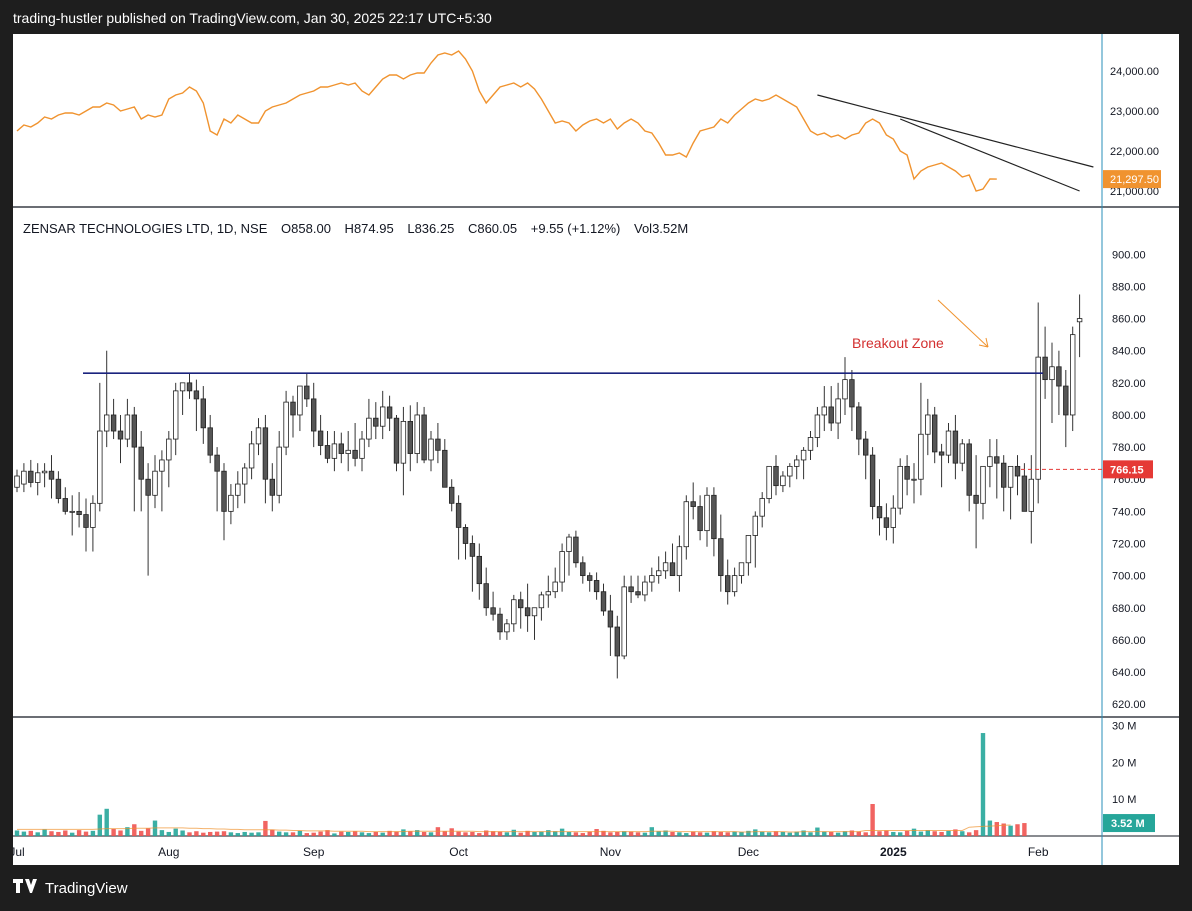 The height and width of the screenshot is (911, 1192). Describe the element at coordinates (983, 342) in the screenshot. I see `arrow-head-icon` at that location.